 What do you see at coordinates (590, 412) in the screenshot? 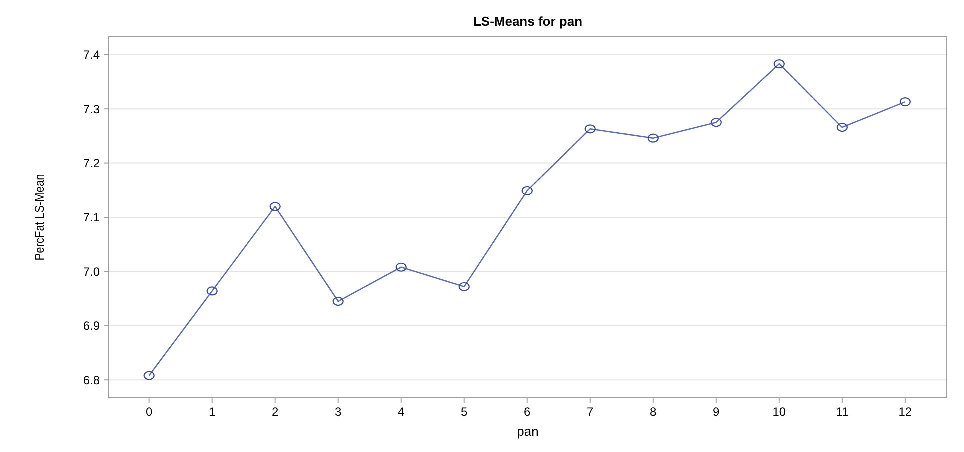
I see `x-tick-label: 7` at bounding box center [590, 412].